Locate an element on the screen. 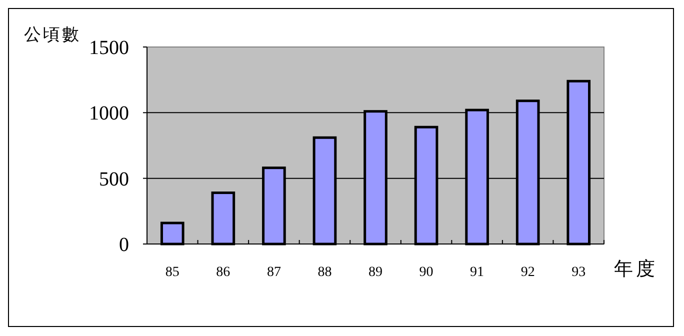  x-tick-label: 90 is located at coordinates (426, 272).